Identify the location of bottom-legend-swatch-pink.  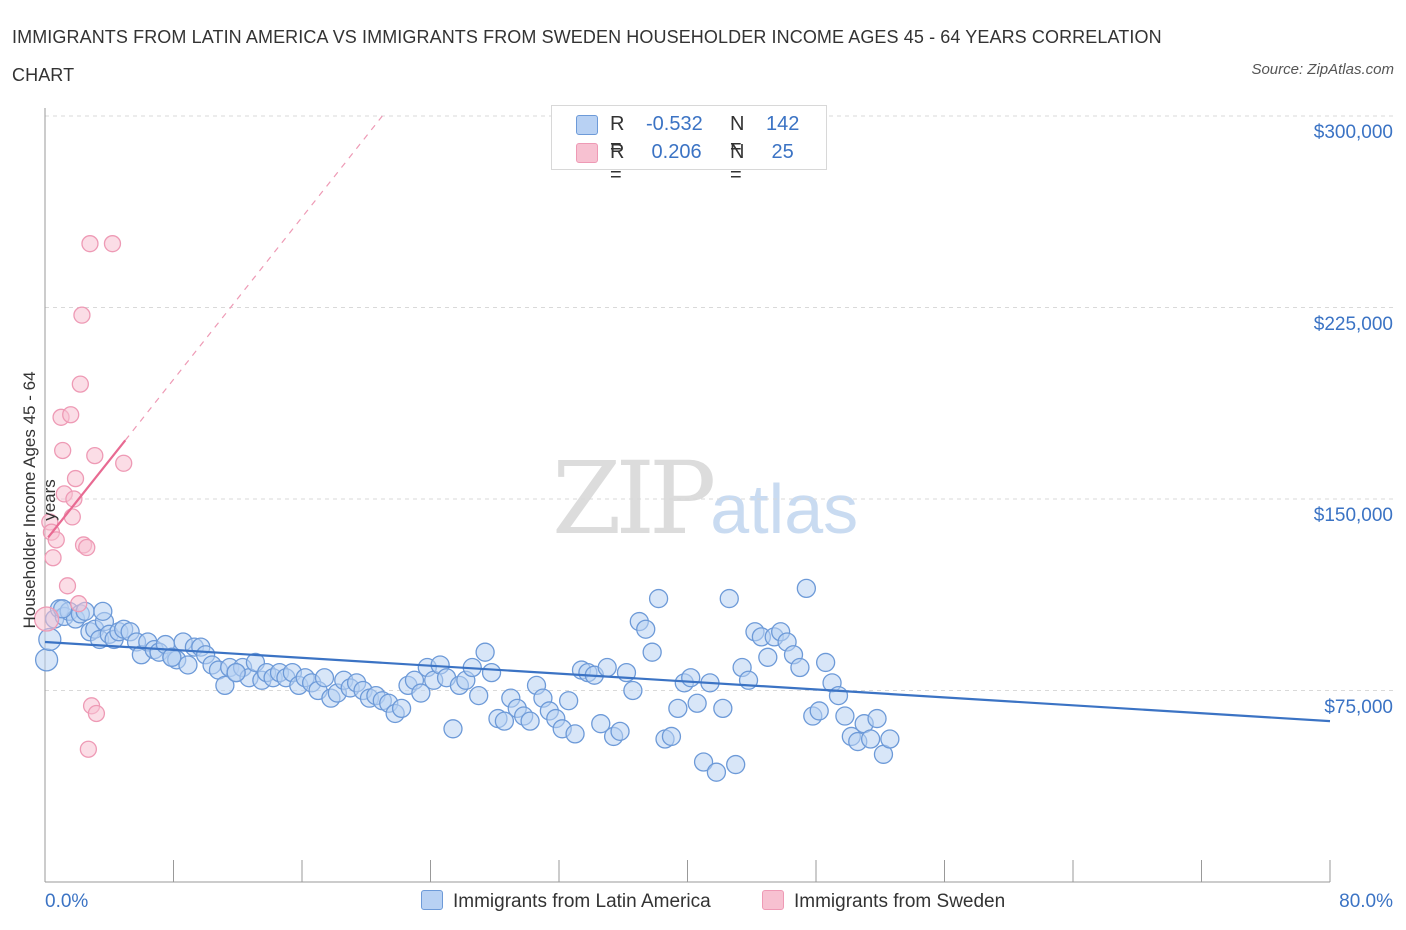
(773, 900).